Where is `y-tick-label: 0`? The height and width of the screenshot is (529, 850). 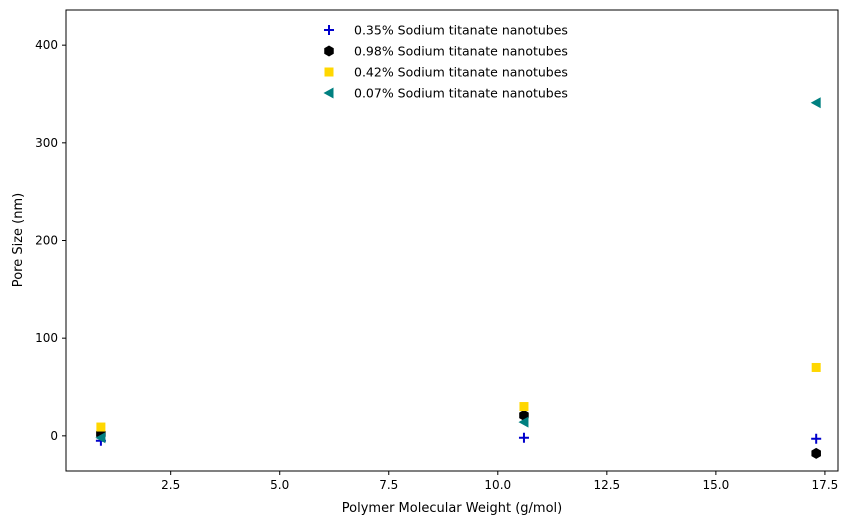 y-tick-label: 0 is located at coordinates (54, 436).